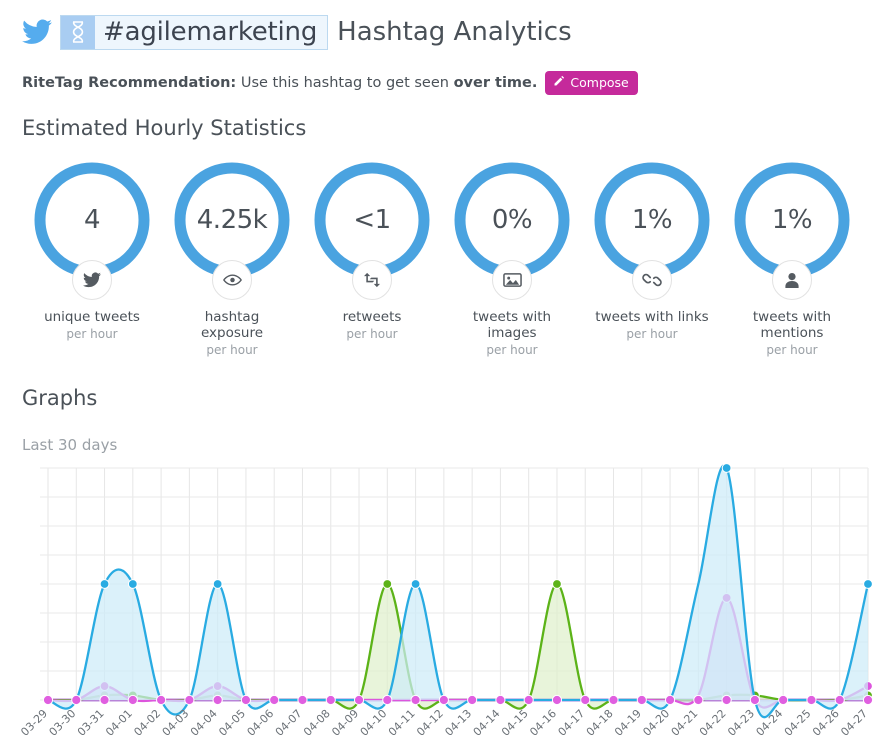 This screenshot has height=750, width=877. Describe the element at coordinates (317, 723) in the screenshot. I see `svg-text: 04-08` at that location.